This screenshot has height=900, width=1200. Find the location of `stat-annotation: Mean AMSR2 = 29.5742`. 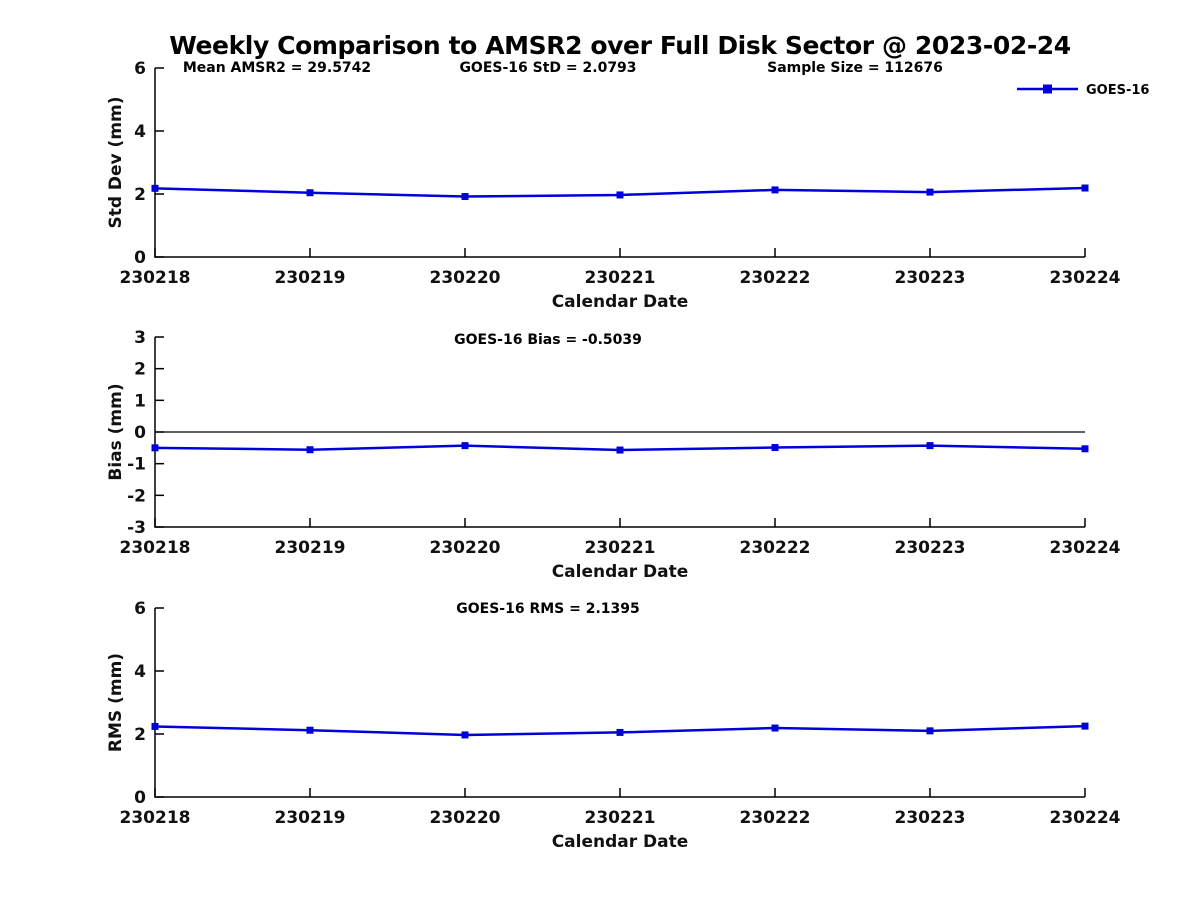

stat-annotation: Mean AMSR2 = 29.5742 is located at coordinates (277, 68).